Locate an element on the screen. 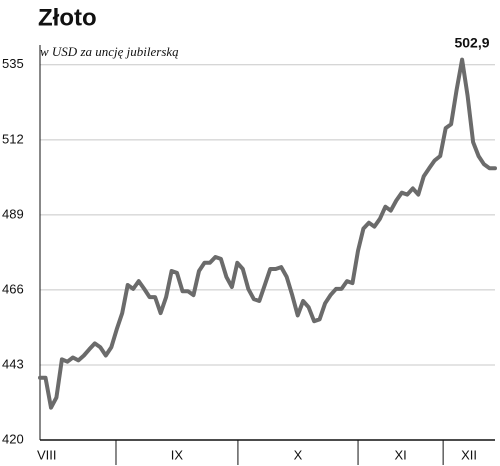 The width and height of the screenshot is (500, 466). y-tick-label: 512 is located at coordinates (13, 138).